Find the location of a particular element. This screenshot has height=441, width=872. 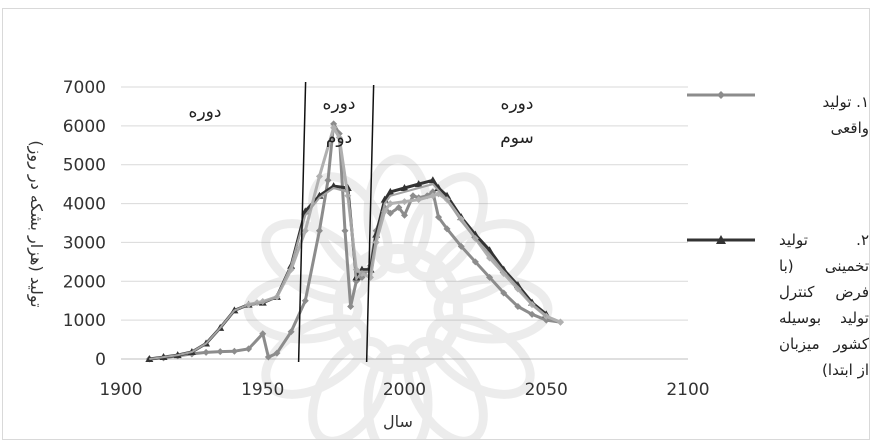

y-tick-label: 1000 is located at coordinates (84, 321).